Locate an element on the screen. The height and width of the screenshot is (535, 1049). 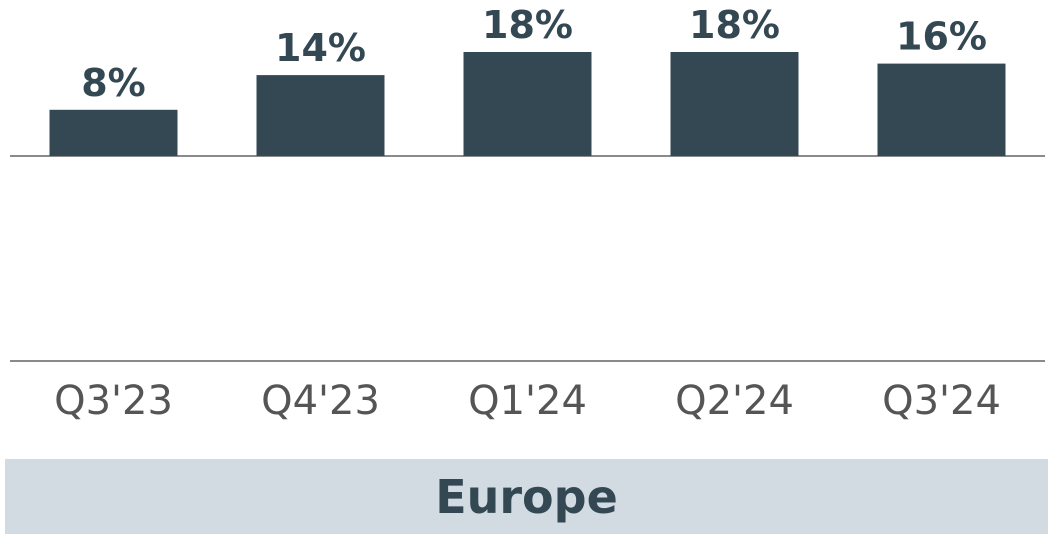
region-band: Europe is located at coordinates (526, 496).